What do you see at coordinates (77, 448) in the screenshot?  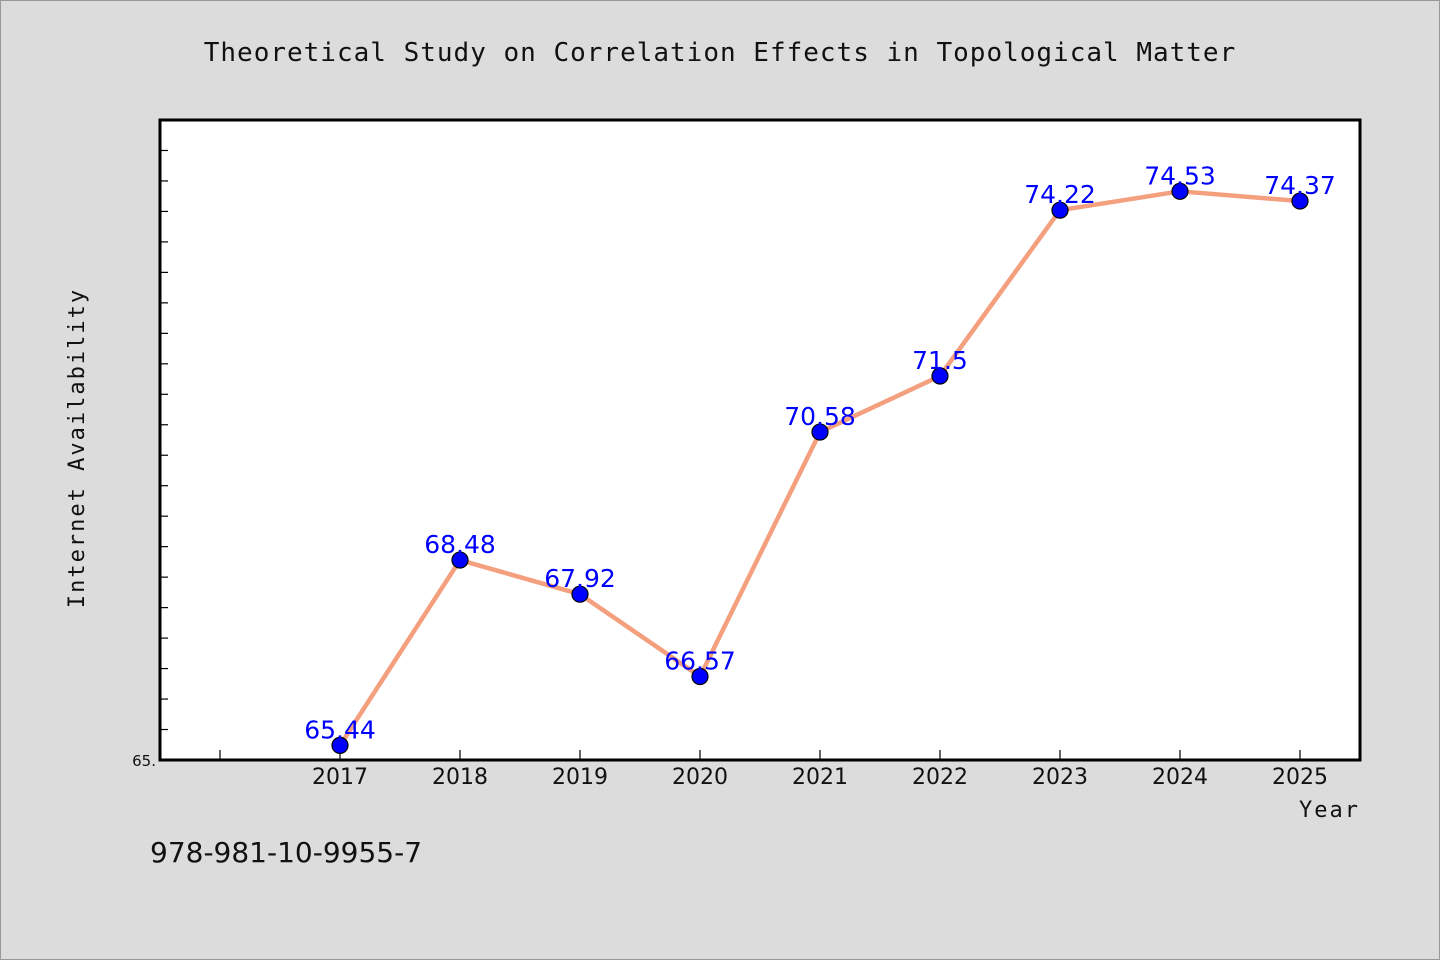 I see `y-axis-label: Internet Availability` at bounding box center [77, 448].